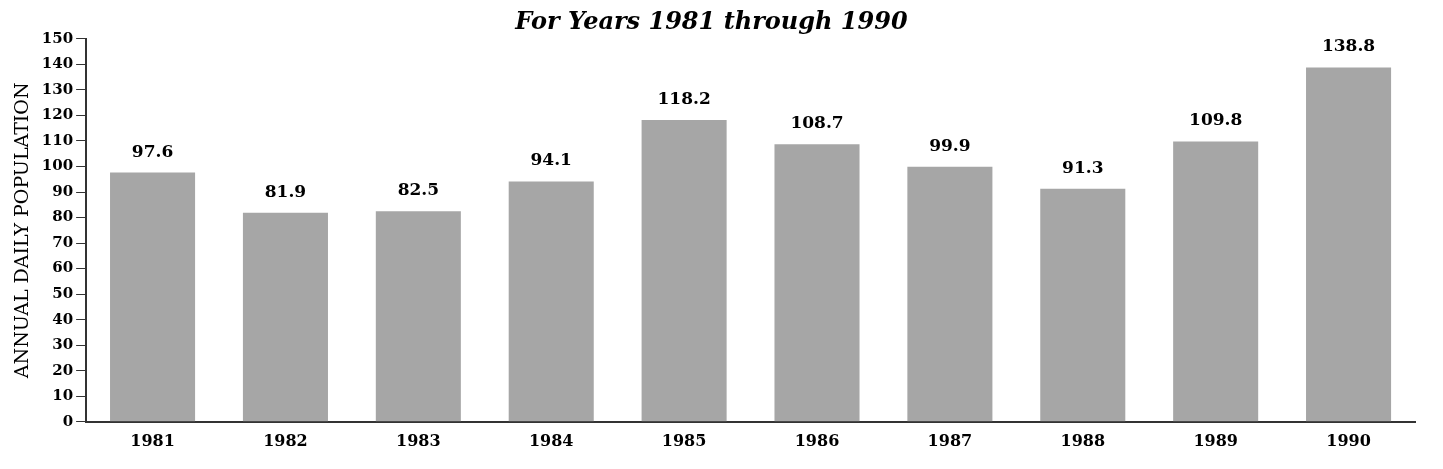 Image resolution: width=1443 pixels, height=469 pixels. What do you see at coordinates (950, 440) in the screenshot?
I see `x-tick-label: 1987` at bounding box center [950, 440].